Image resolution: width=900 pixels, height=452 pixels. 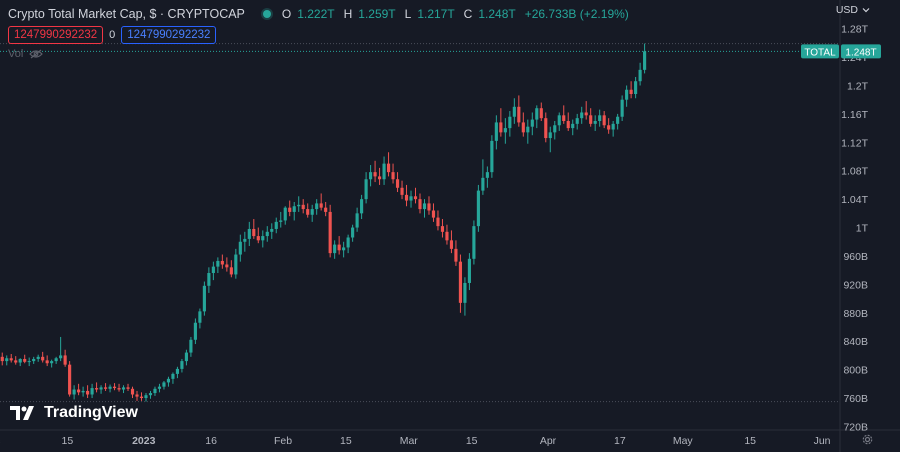 I want to click on x-tick-label: 16, so click(x=211, y=441).